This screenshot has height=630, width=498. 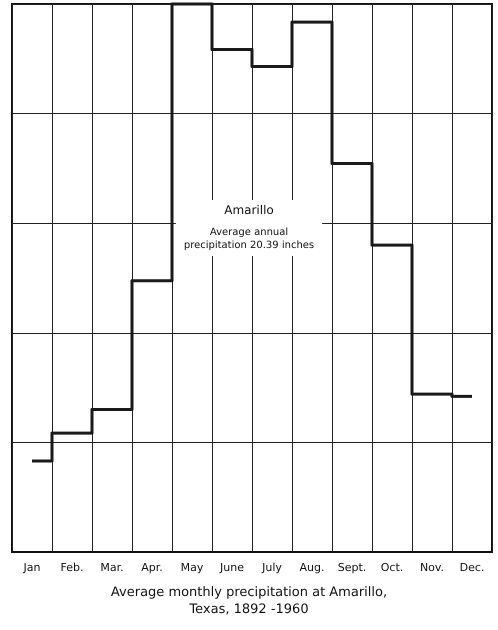 I want to click on x-tick-label: Aug., so click(x=312, y=567).